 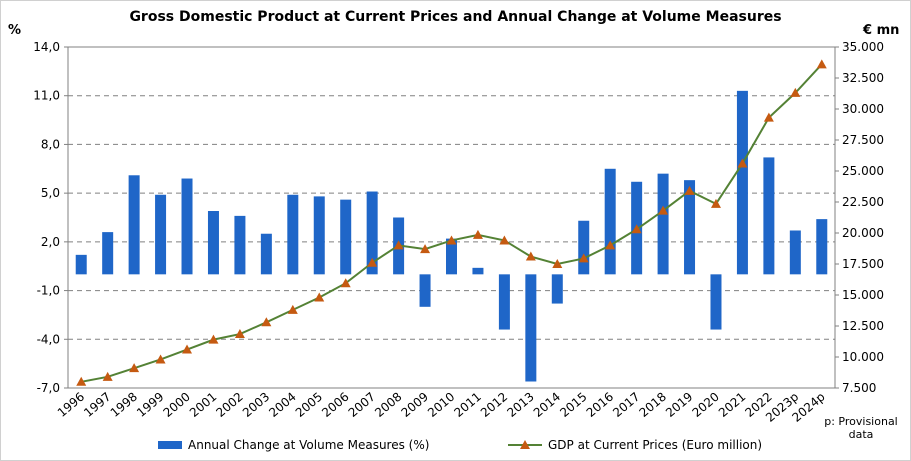 I want to click on right-tick-label: 22.500, so click(x=863, y=202).